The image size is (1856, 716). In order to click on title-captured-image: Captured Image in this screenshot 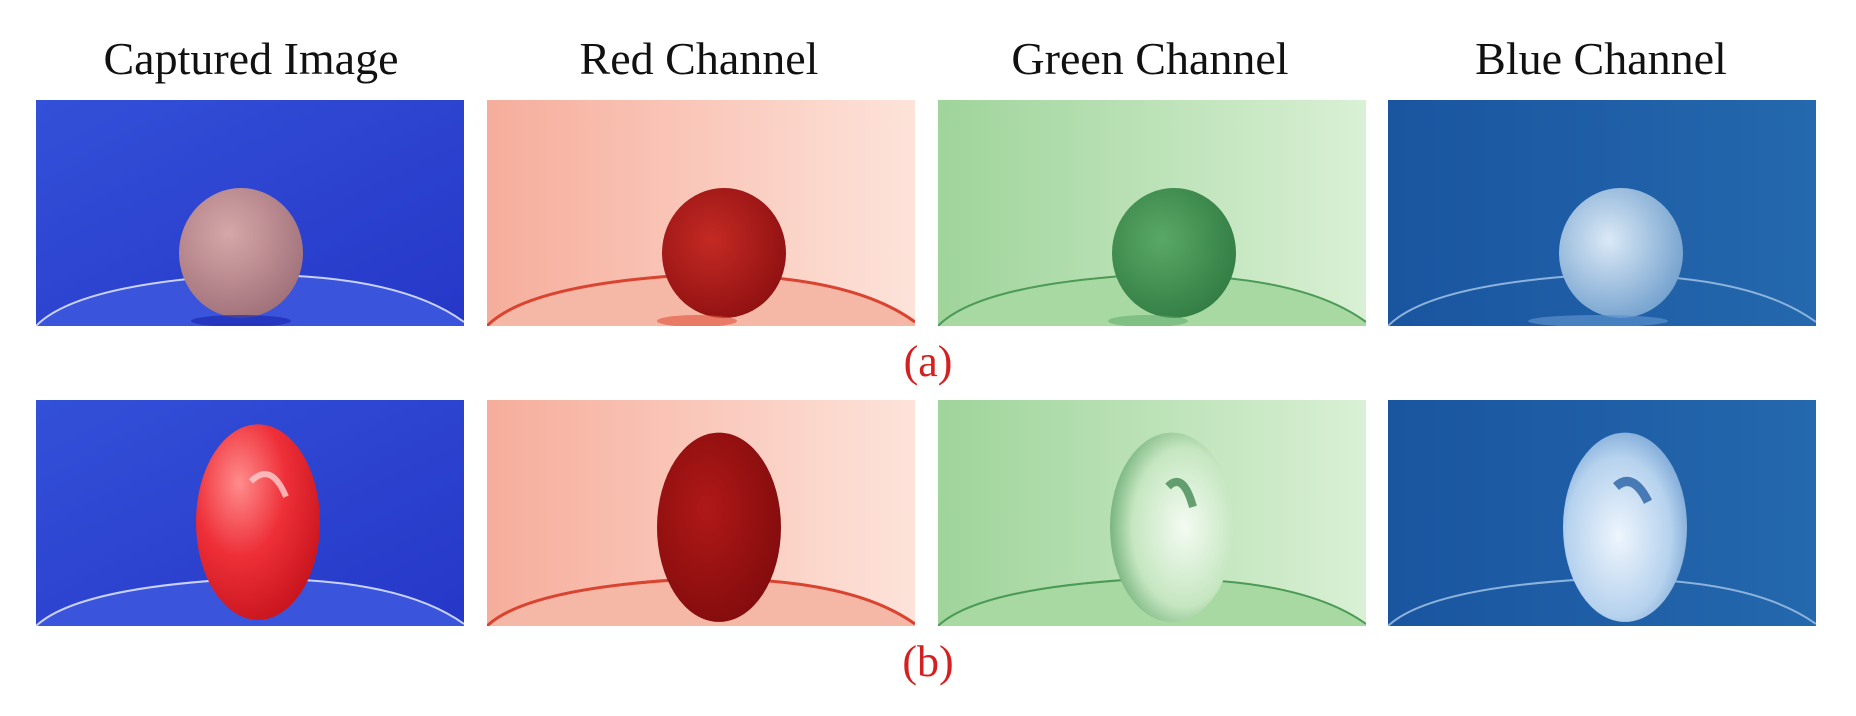, I will do `click(251, 58)`.